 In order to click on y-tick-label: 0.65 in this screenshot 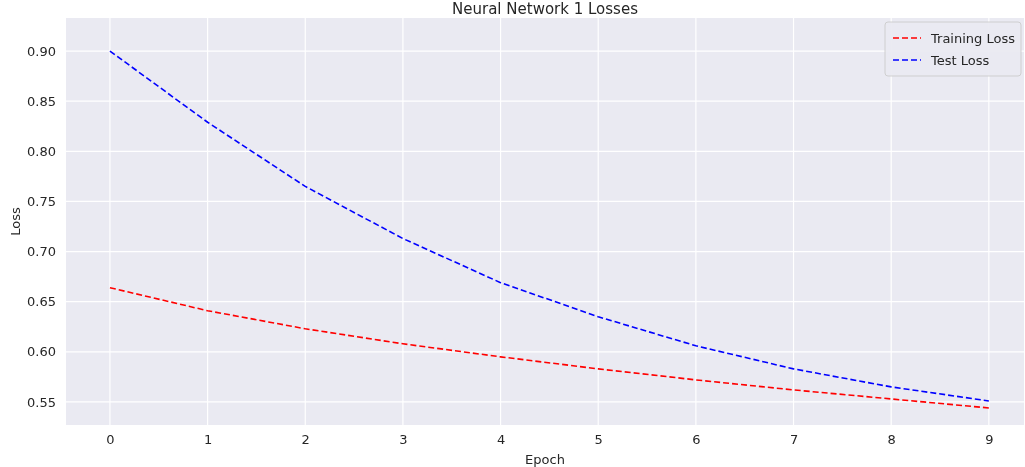, I will do `click(41, 302)`.